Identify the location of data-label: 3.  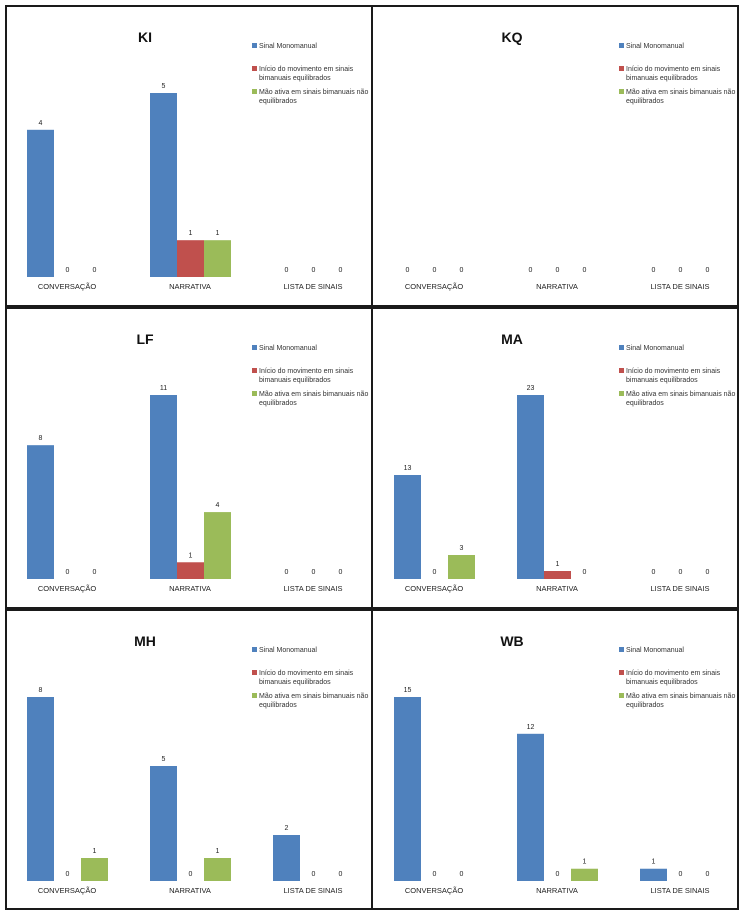
(462, 548).